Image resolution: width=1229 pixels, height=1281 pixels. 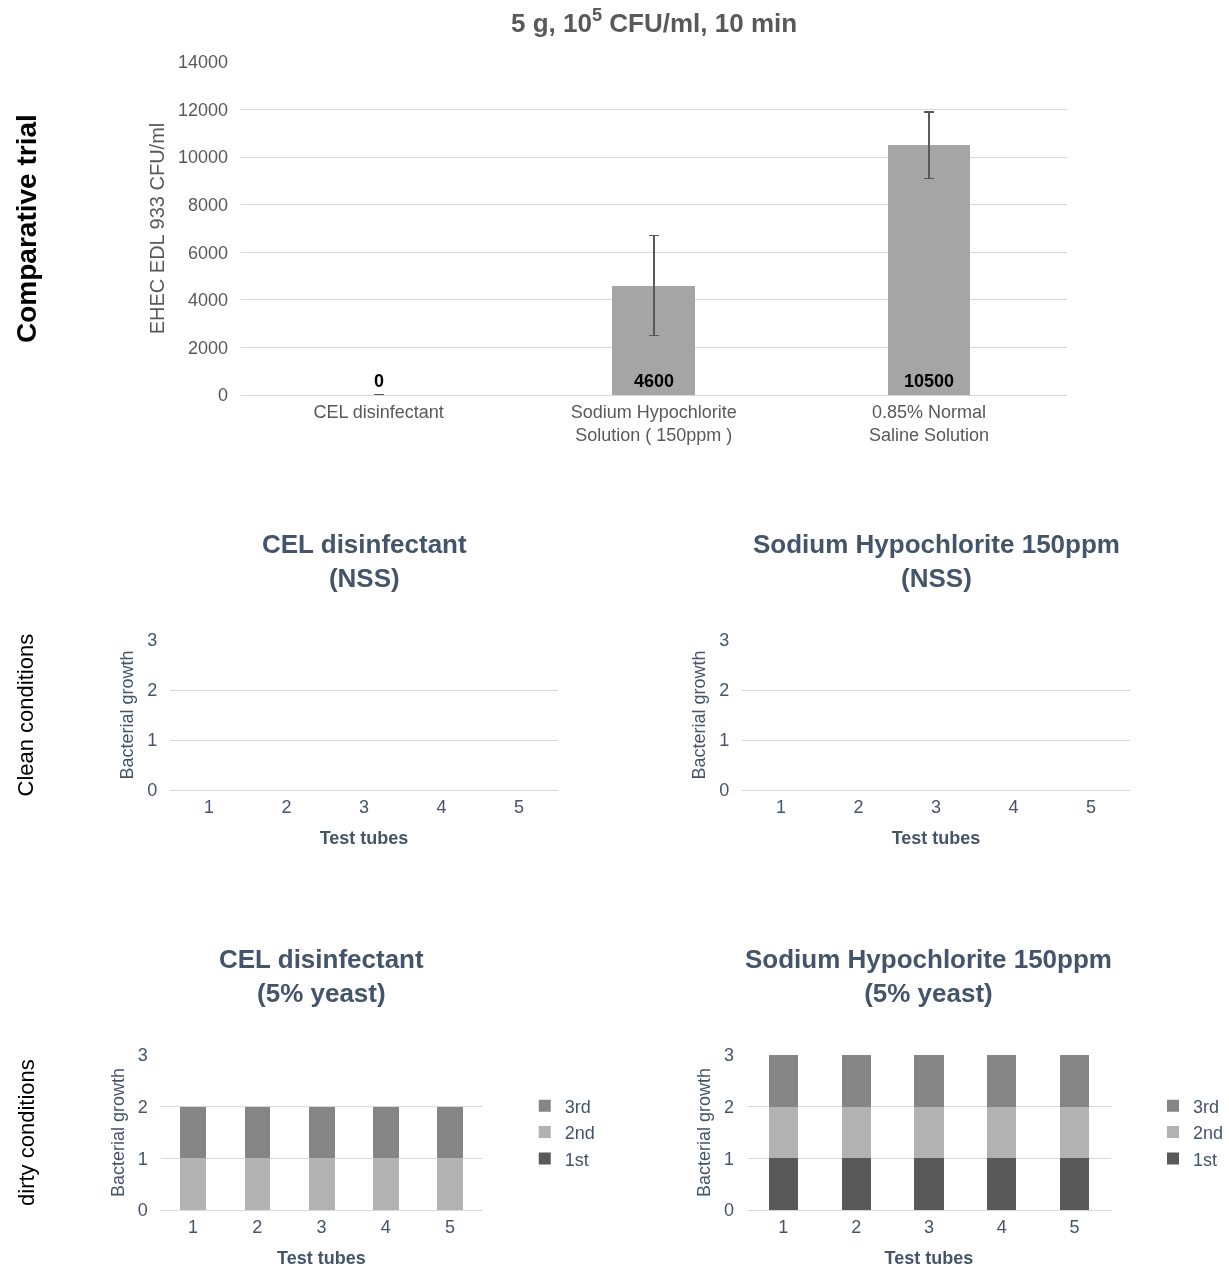 I want to click on y-tick-label: 2000, so click(x=208, y=347).